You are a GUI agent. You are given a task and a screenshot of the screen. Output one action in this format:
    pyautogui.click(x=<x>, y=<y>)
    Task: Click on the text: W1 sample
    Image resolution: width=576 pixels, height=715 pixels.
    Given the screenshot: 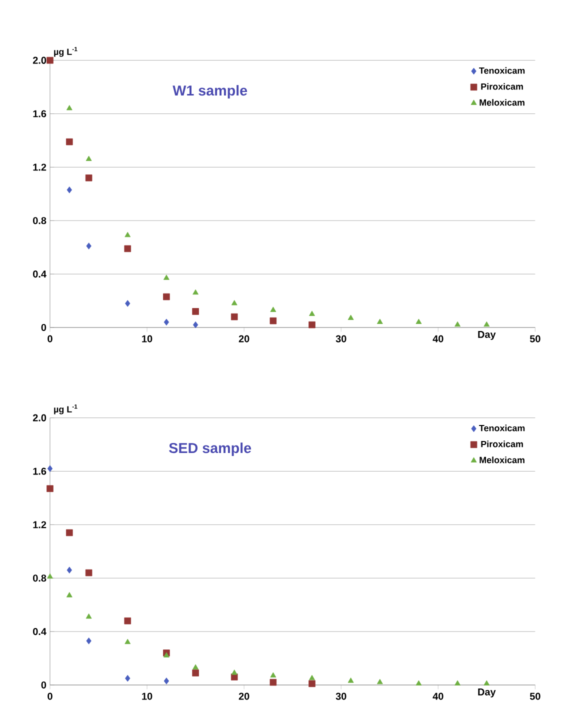 What is the action you would take?
    pyautogui.click(x=210, y=91)
    